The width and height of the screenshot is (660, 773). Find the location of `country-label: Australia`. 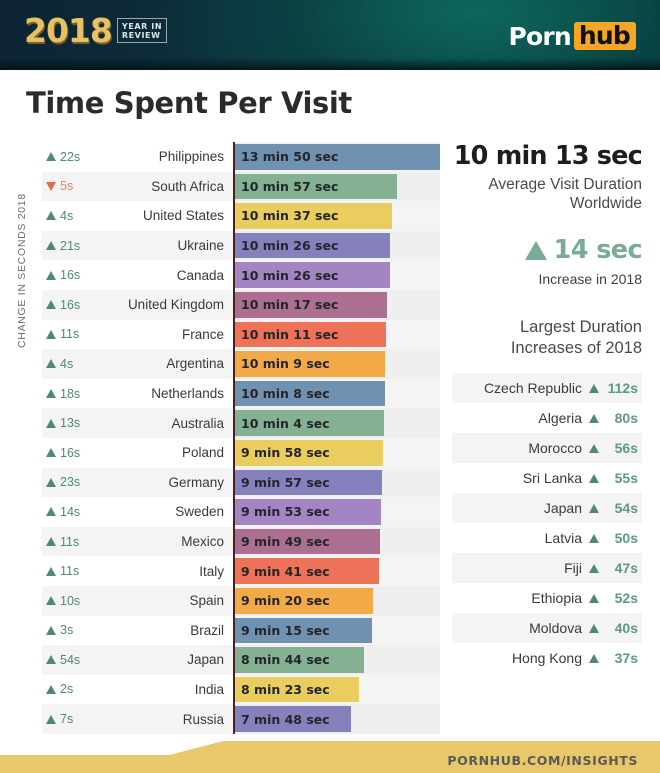

country-label: Australia is located at coordinates (197, 423).